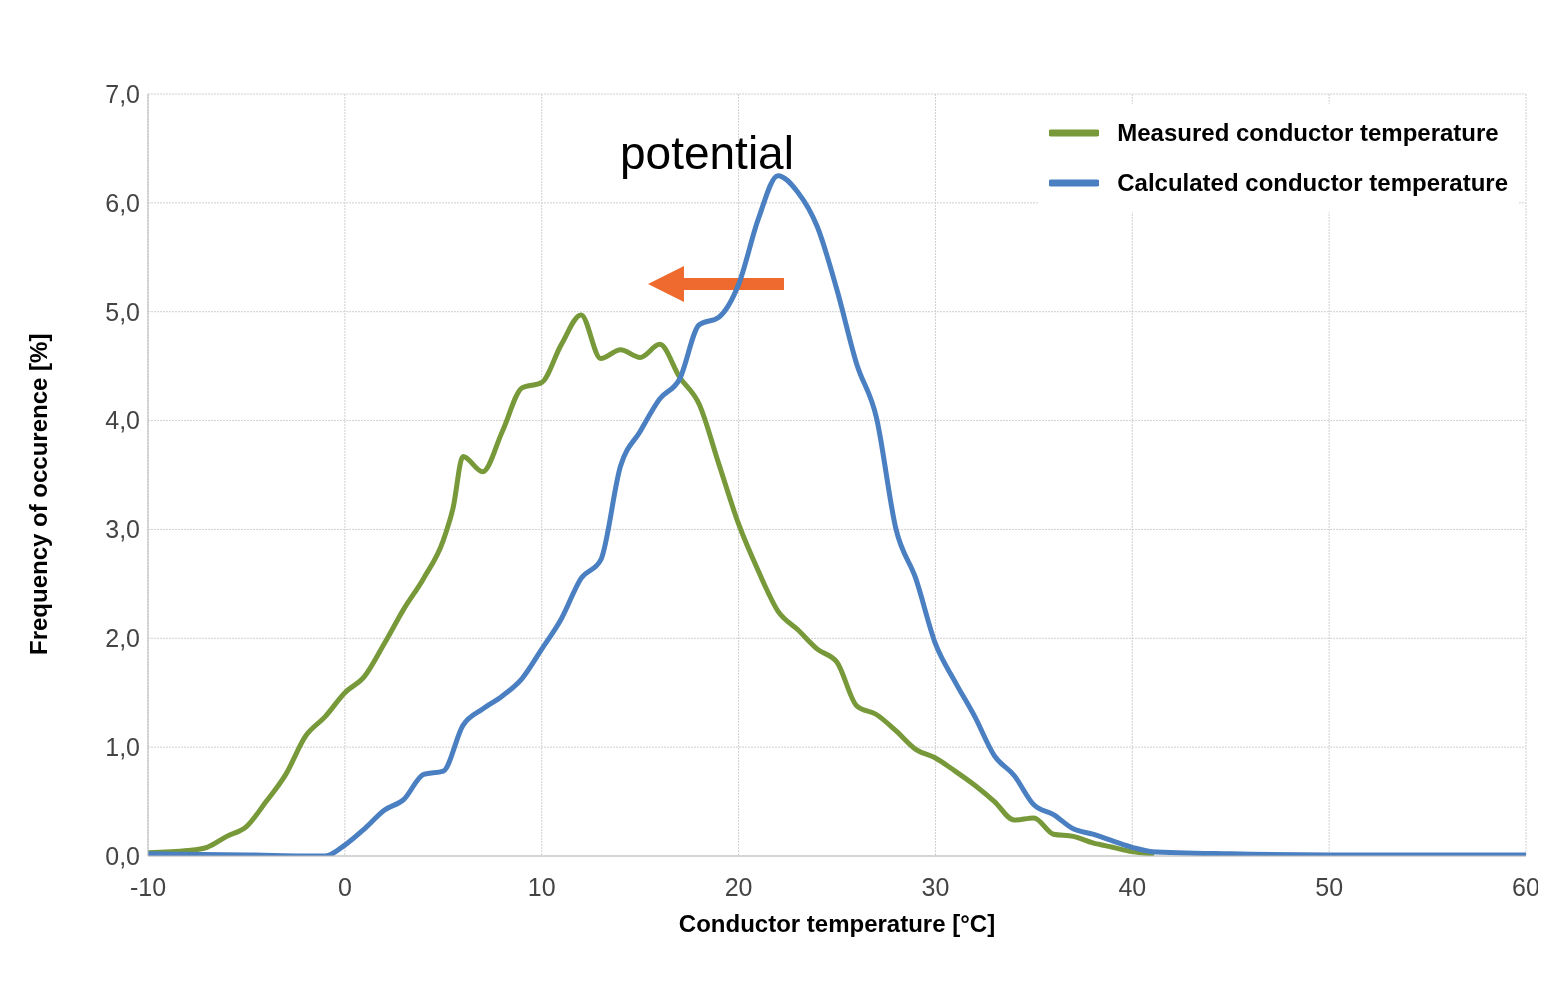 The height and width of the screenshot is (994, 1546). Describe the element at coordinates (1308, 133) in the screenshot. I see `legend-label: Measured conductor temperature` at that location.